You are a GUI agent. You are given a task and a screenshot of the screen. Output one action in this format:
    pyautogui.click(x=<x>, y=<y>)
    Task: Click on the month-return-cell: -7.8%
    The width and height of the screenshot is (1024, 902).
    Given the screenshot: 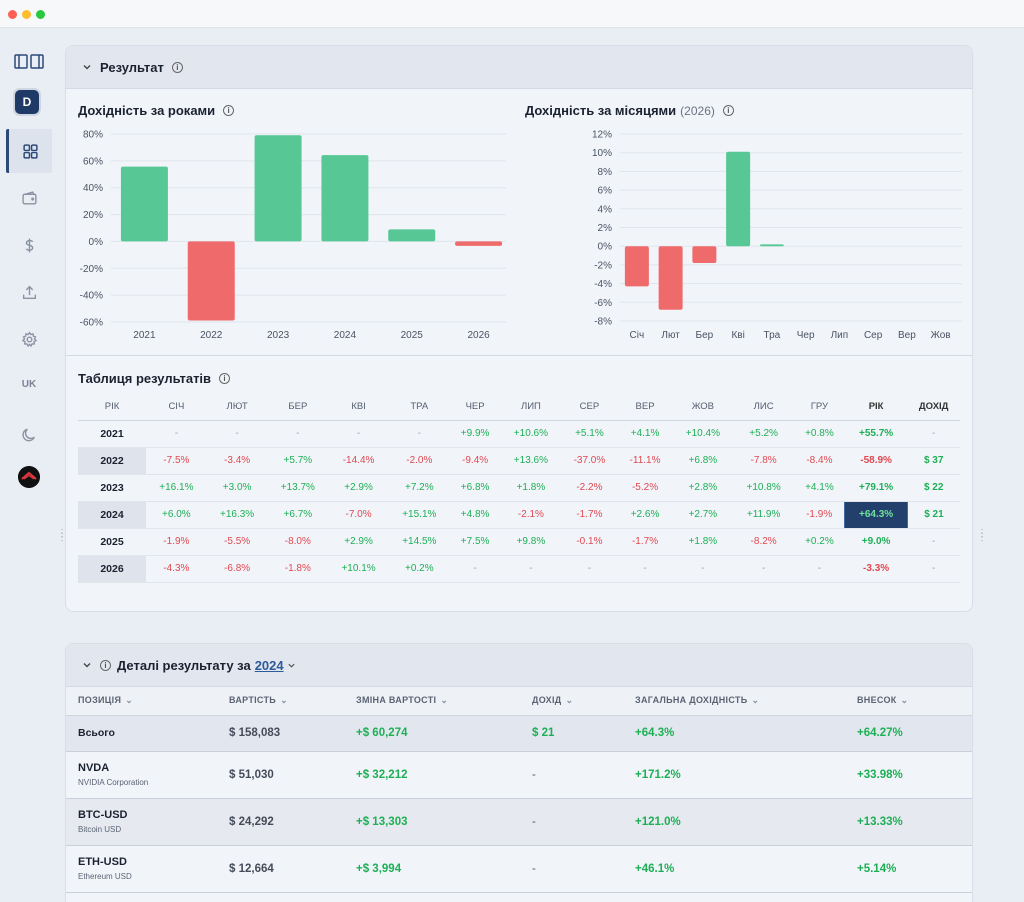 What is the action you would take?
    pyautogui.click(x=763, y=461)
    